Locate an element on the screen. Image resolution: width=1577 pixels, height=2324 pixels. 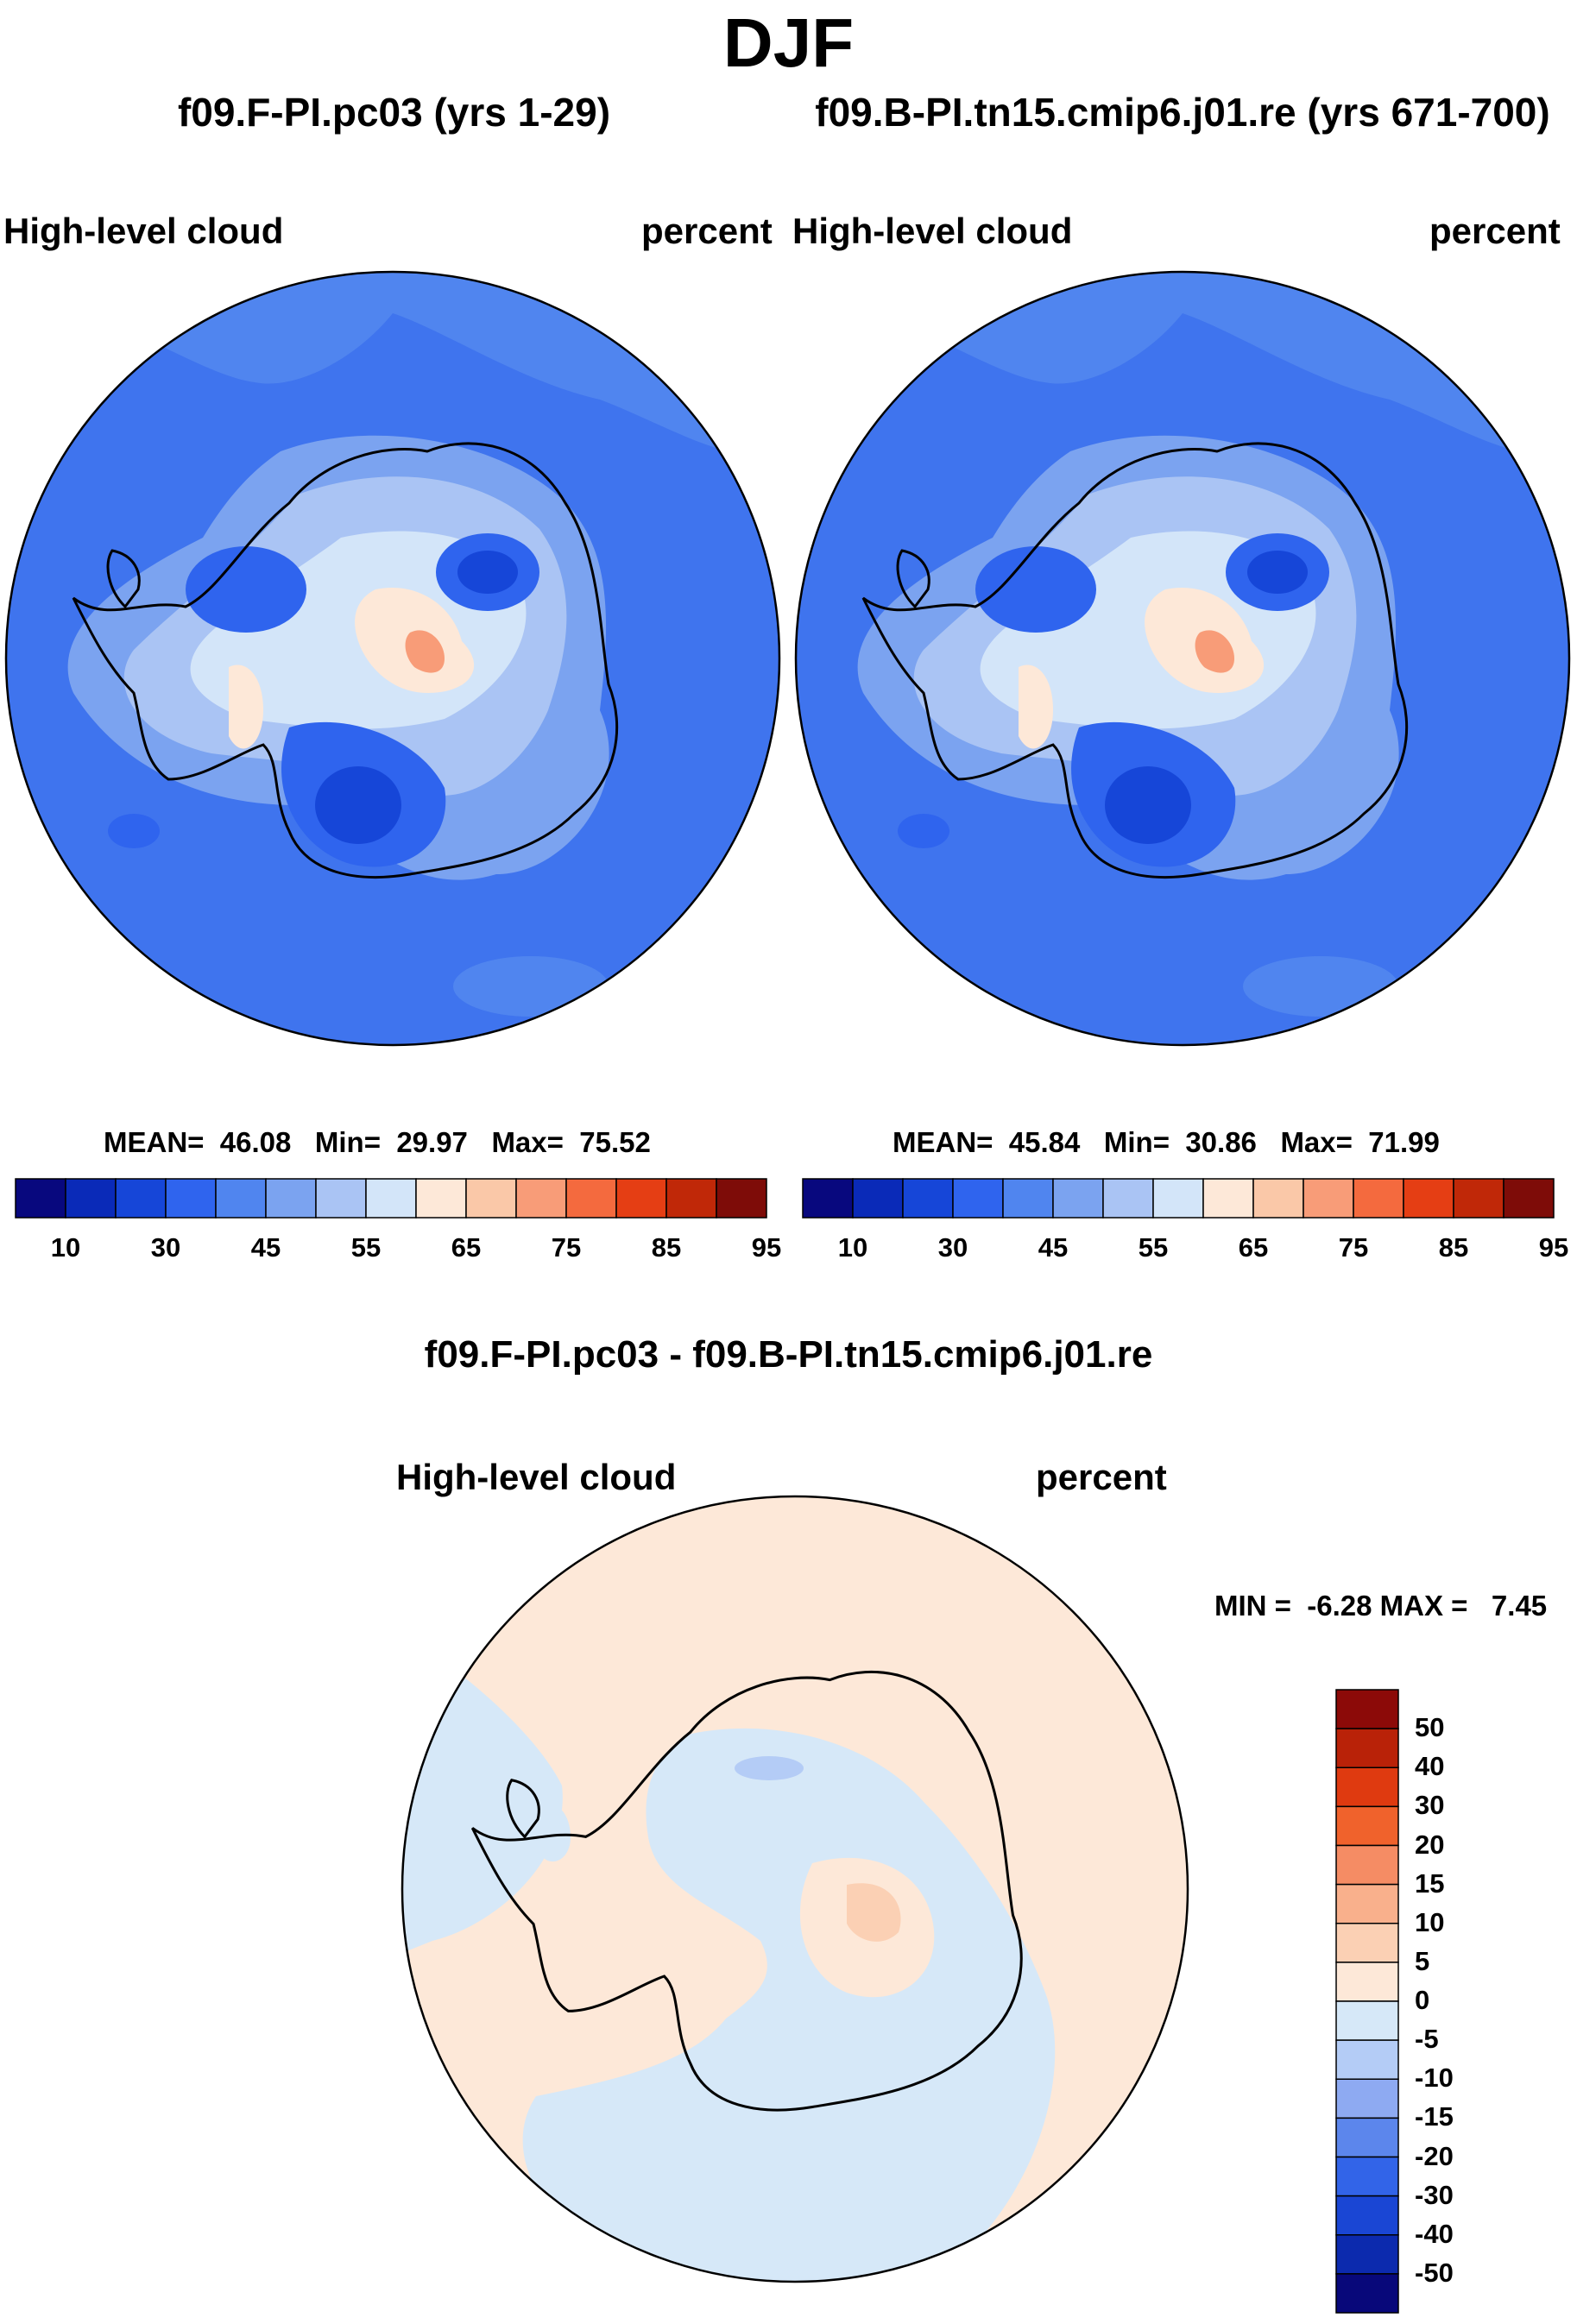
left-min-value: 29.97 is located at coordinates (432, 1142).